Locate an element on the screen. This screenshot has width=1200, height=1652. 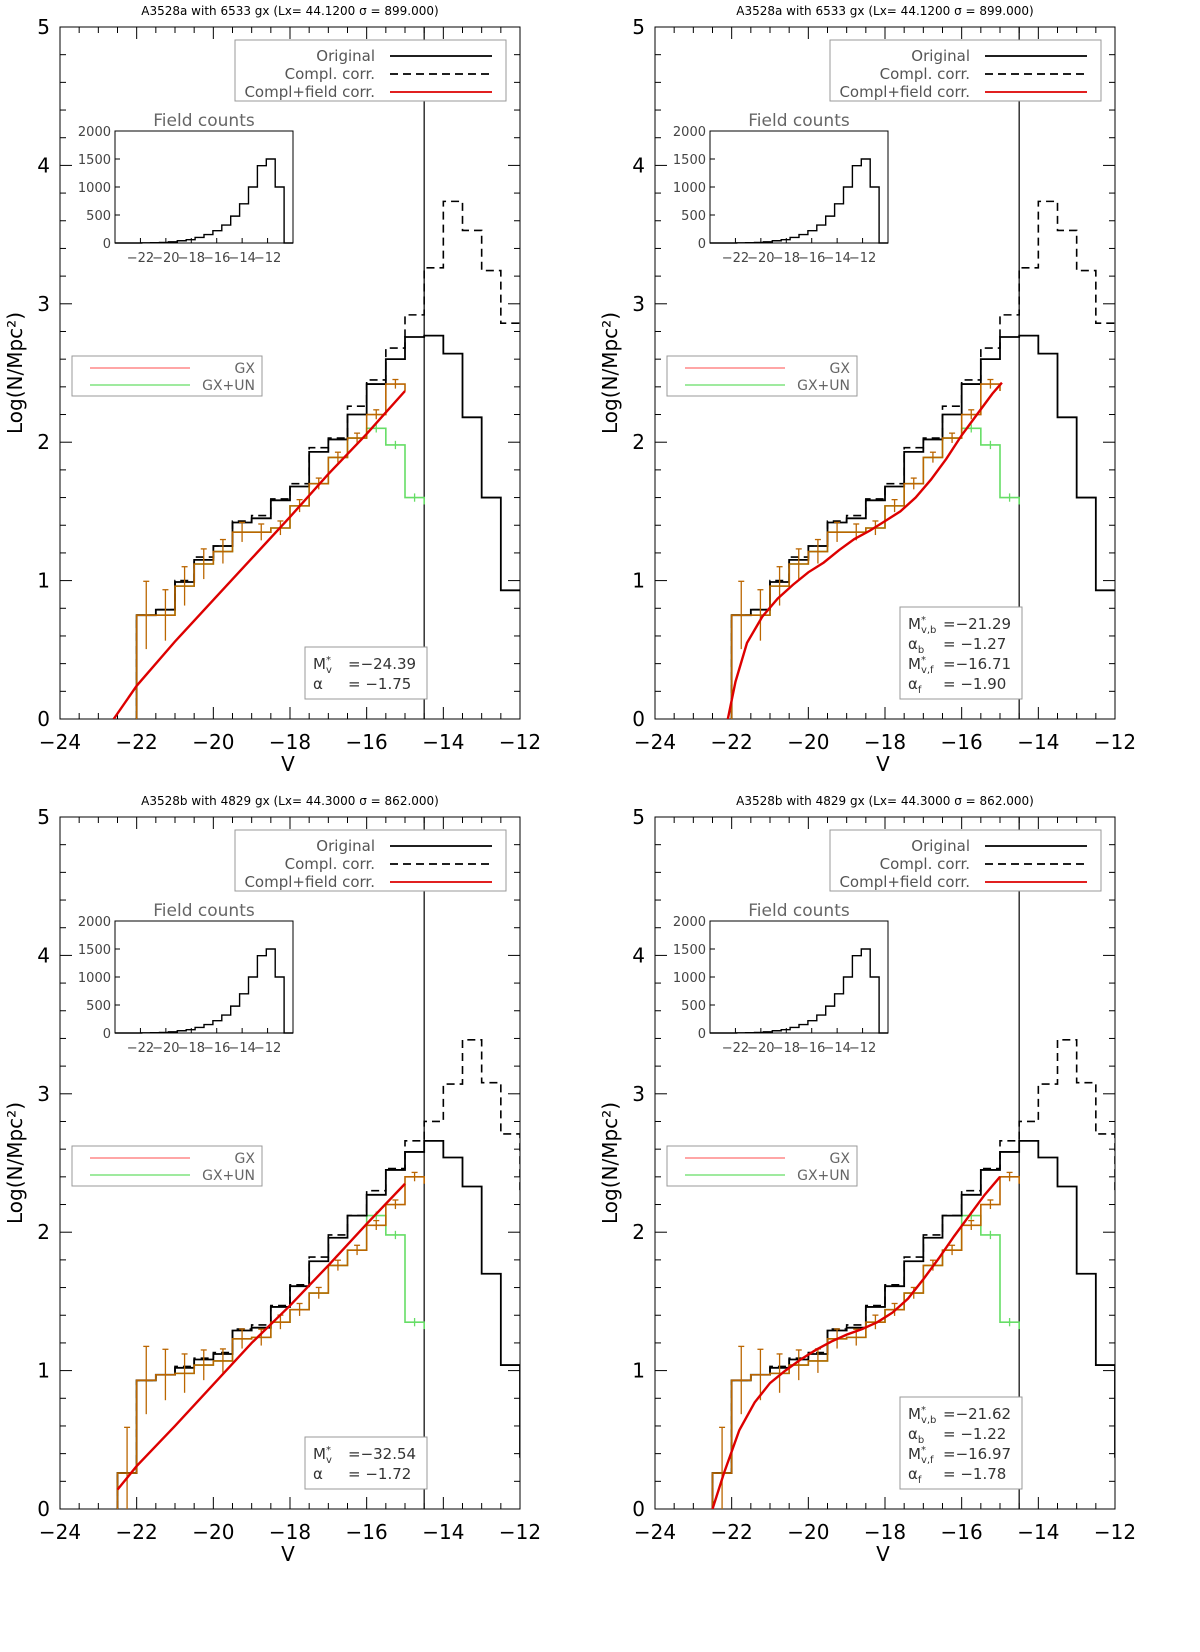
param-value: = −1.75 is located at coordinates (379, 684).